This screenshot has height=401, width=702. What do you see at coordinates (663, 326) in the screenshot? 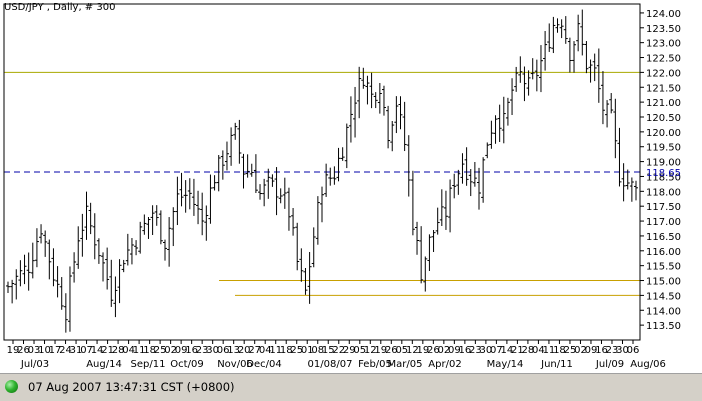
I see `y-tick-label: 113.50` at bounding box center [663, 326].